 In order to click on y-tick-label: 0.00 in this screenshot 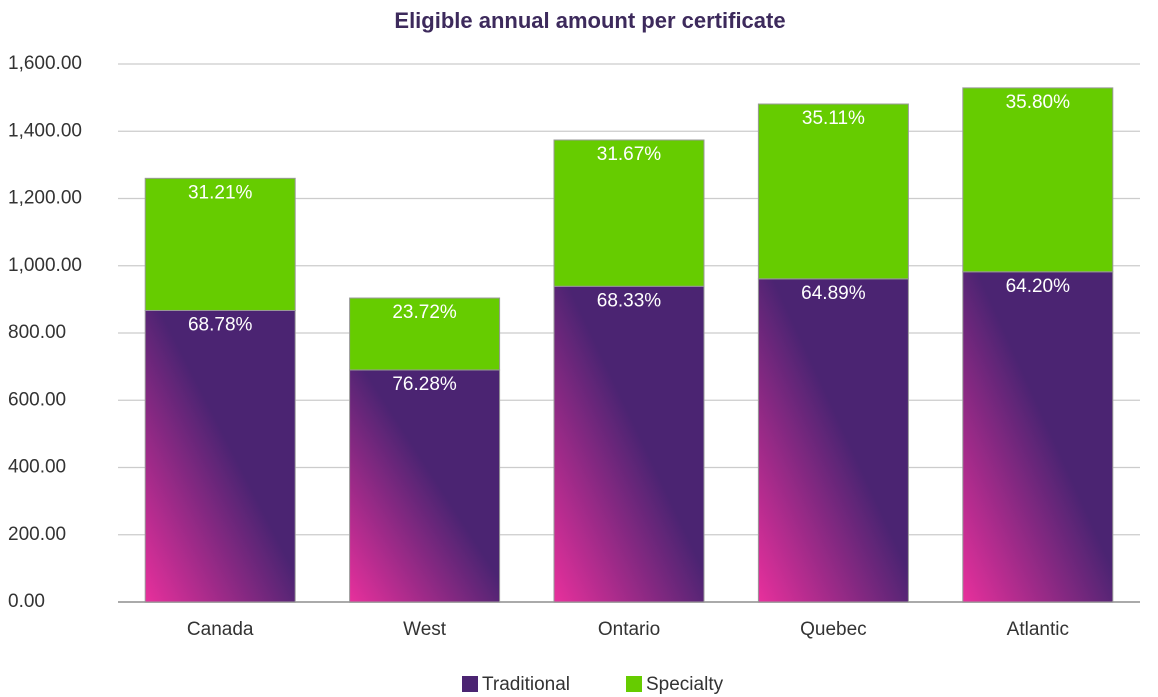, I will do `click(26, 601)`.